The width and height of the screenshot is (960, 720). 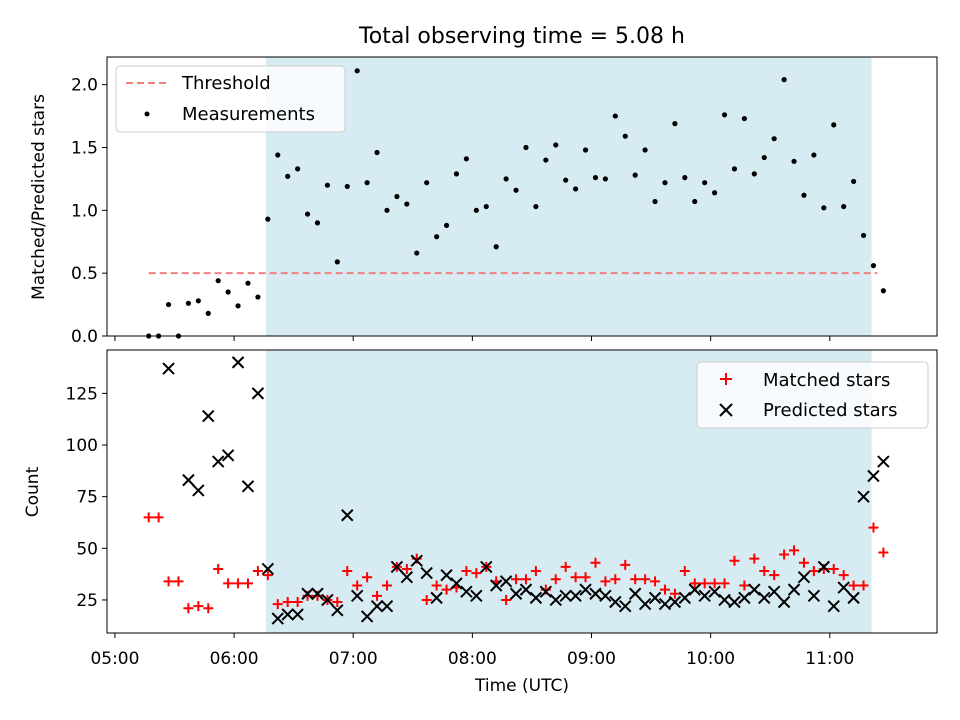 I want to click on top-legend: Threshold Measurements, so click(x=230, y=99).